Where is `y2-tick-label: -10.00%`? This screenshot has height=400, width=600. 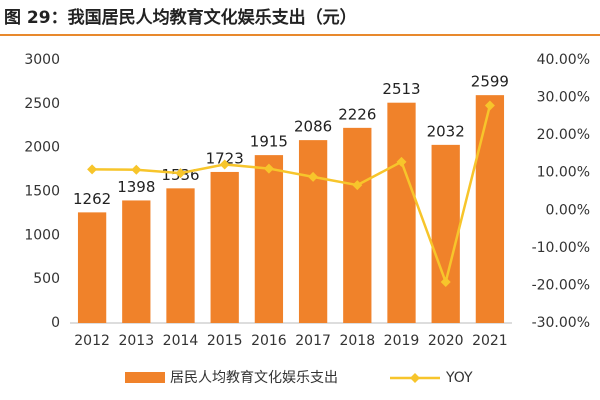 y2-tick-label: -10.00% is located at coordinates (561, 248).